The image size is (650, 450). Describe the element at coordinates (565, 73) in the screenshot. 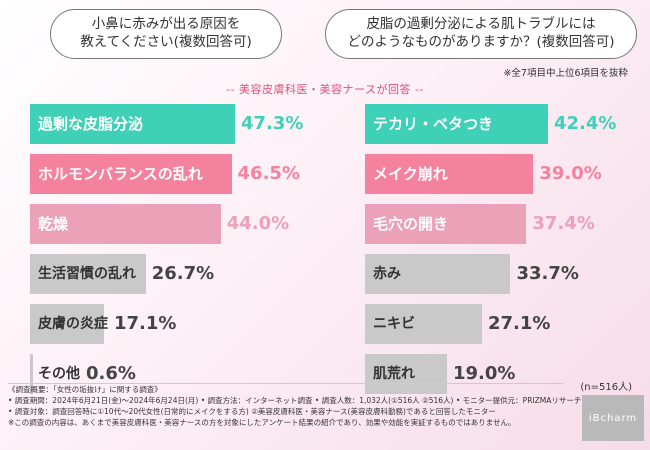

I see `top-note: ※全7項目中上位6項目を抜粋` at that location.